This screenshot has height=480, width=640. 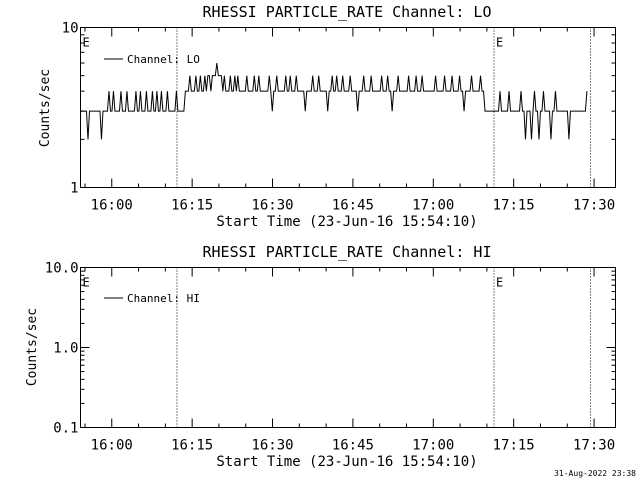 I want to click on y-tick-label: 0.1, so click(x=65, y=429).